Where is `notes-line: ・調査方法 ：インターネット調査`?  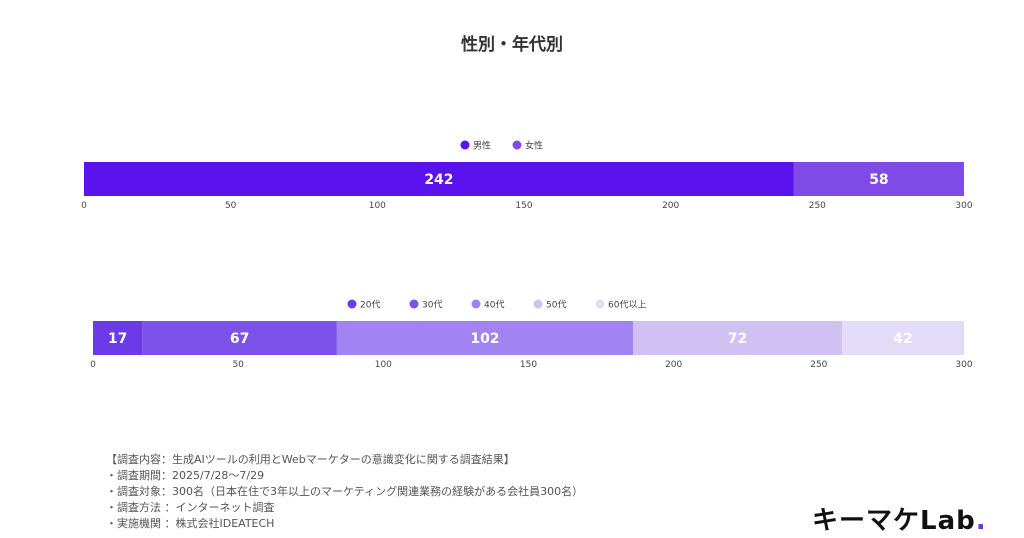 notes-line: ・調査方法 ：インターネット調査 is located at coordinates (190, 507).